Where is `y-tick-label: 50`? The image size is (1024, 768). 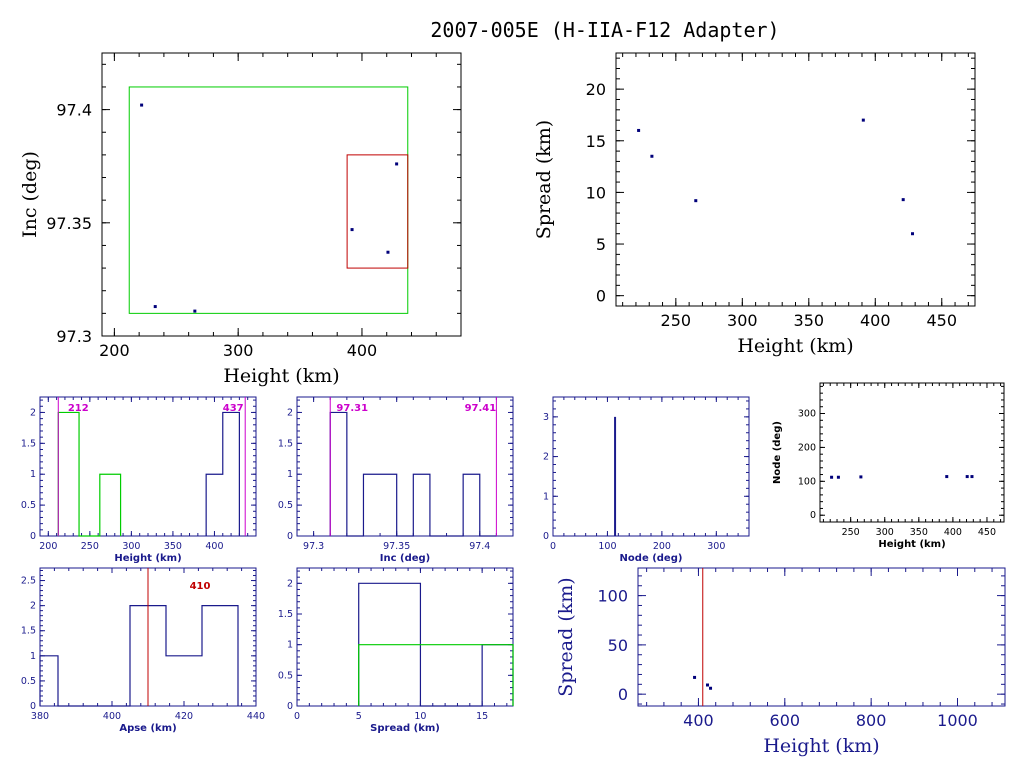
y-tick-label: 50 is located at coordinates (618, 645).